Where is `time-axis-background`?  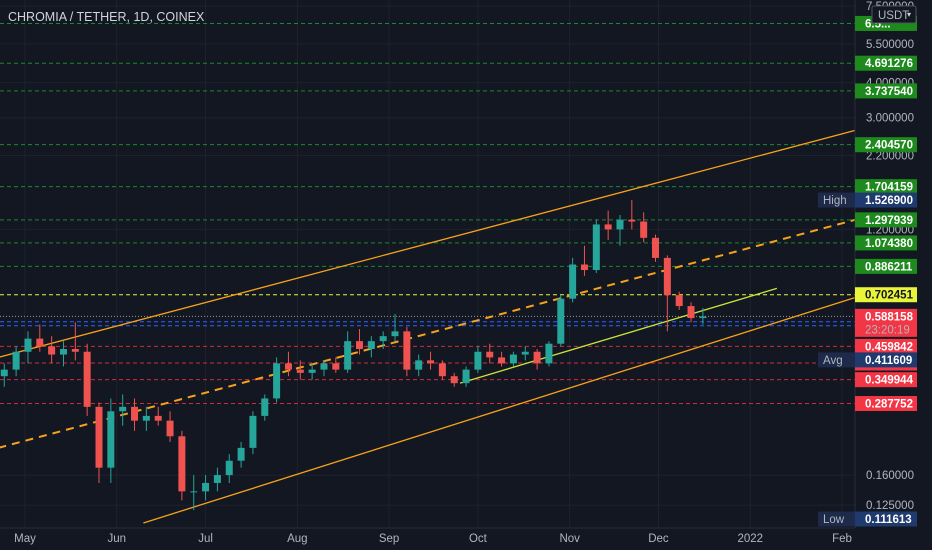
time-axis-background is located at coordinates (466, 539).